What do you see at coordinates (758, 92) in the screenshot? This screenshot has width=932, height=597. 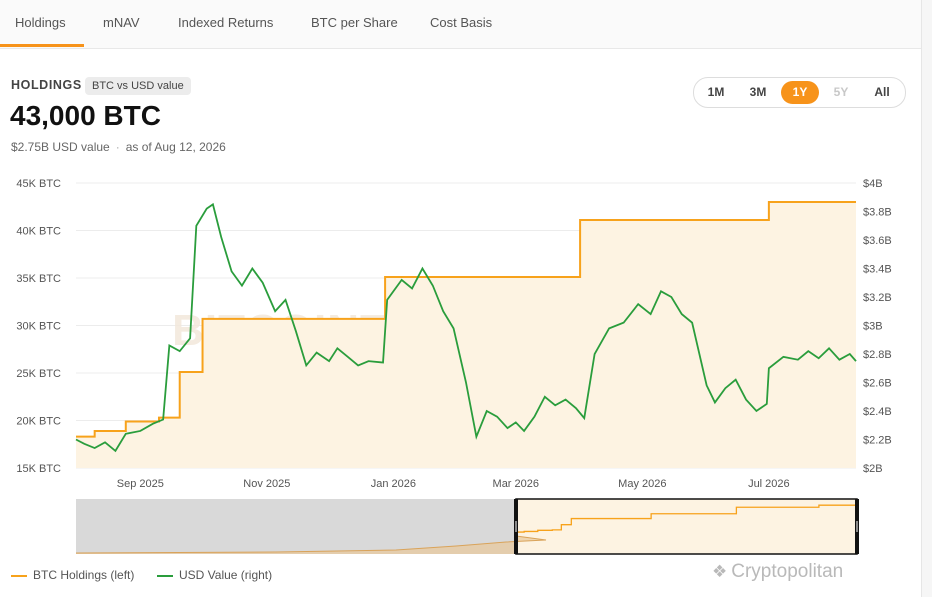 I see `range-button-3m: 3M` at bounding box center [758, 92].